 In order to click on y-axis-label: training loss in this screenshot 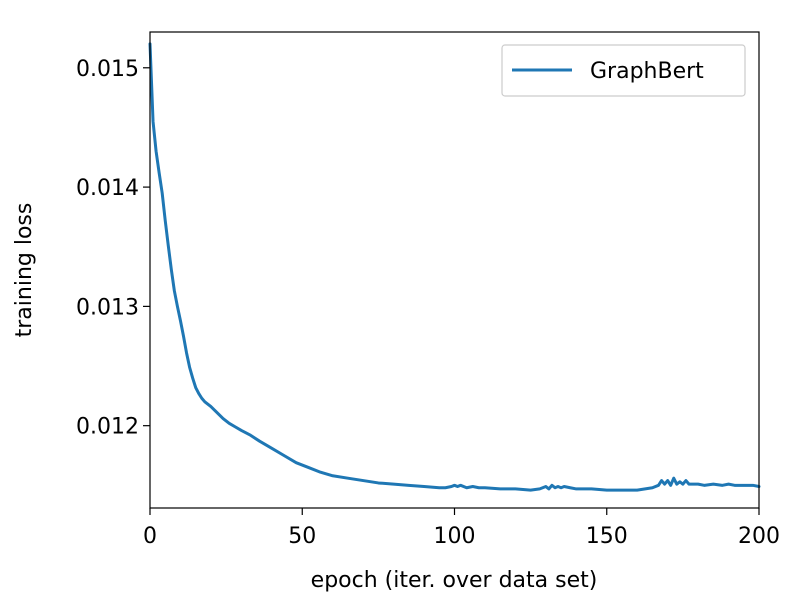, I will do `click(24, 270)`.